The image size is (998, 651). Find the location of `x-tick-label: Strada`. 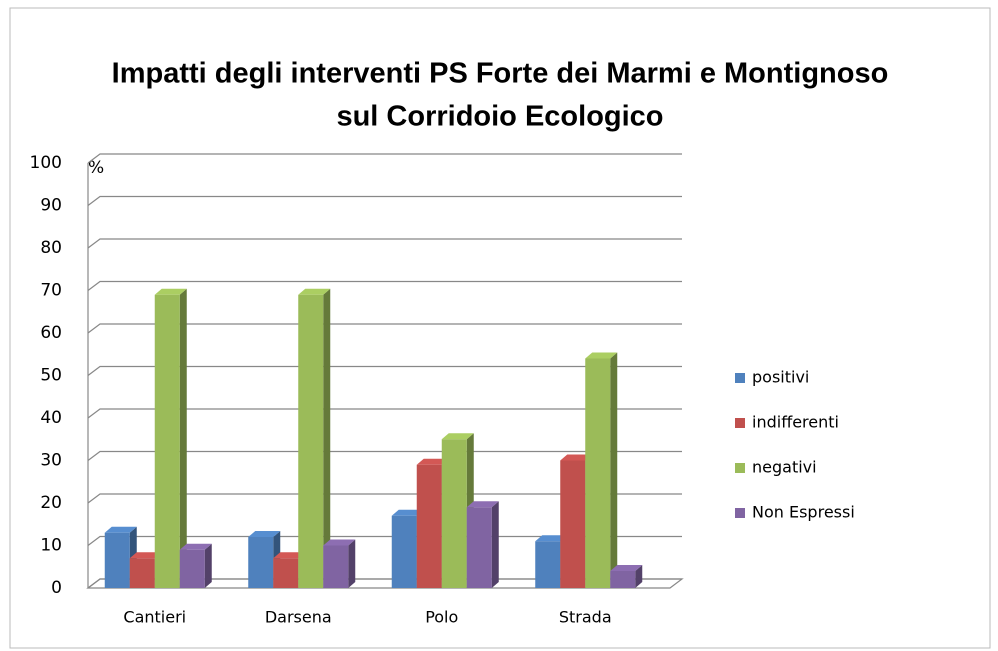

x-tick-label: Strada is located at coordinates (585, 617).